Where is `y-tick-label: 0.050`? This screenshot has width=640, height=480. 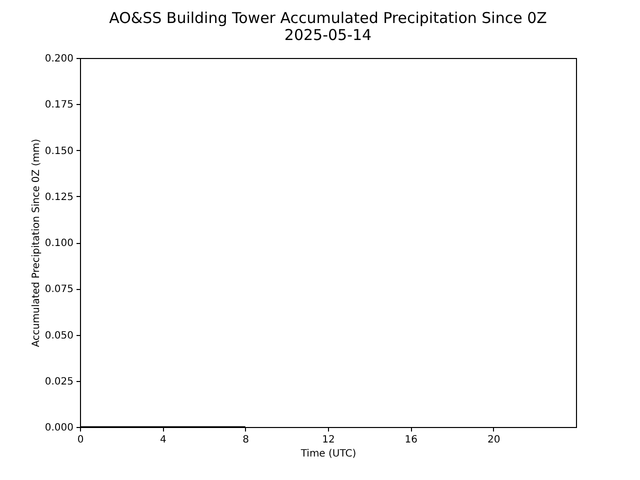
y-tick-label: 0.050 is located at coordinates (59, 336).